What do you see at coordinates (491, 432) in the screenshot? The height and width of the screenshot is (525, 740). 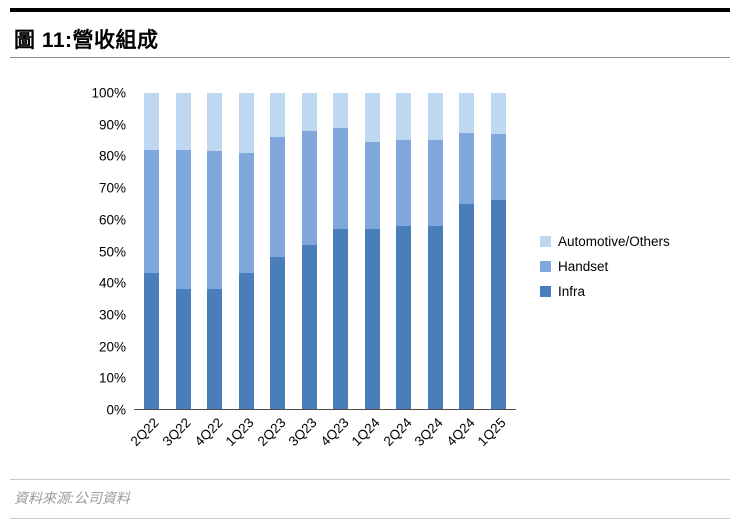 I see `x-tick-label: 1Q25` at bounding box center [491, 432].